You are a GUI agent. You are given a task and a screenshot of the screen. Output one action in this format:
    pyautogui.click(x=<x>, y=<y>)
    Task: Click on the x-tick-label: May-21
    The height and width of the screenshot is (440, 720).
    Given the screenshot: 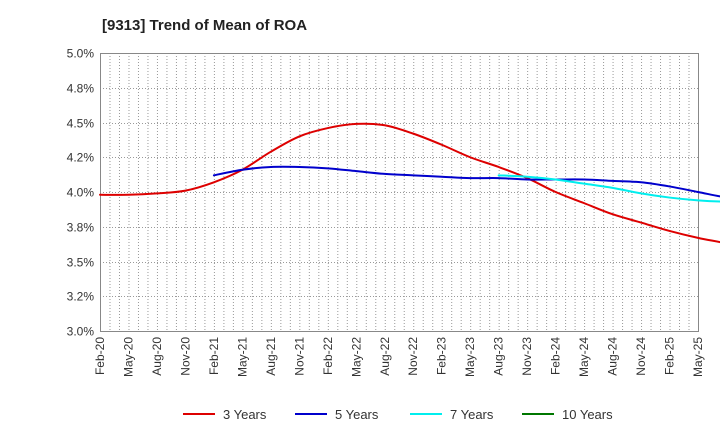 What is the action you would take?
    pyautogui.click(x=242, y=357)
    